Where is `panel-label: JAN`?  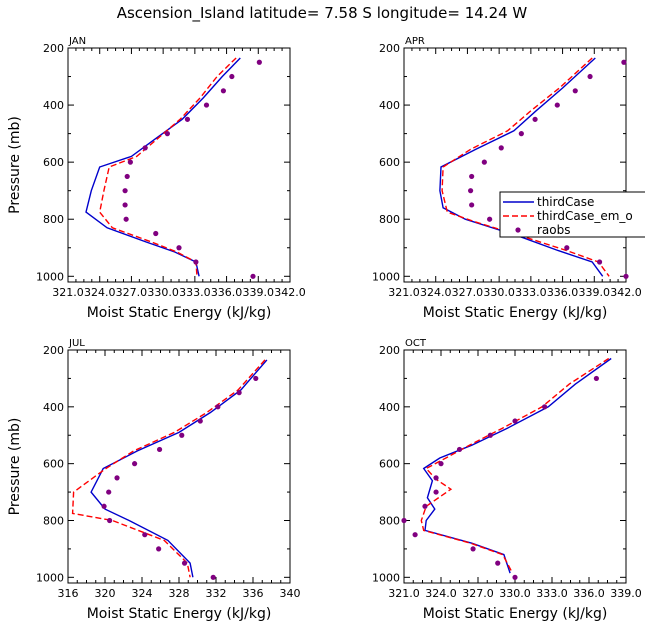 panel-label: JAN is located at coordinates (77, 41).